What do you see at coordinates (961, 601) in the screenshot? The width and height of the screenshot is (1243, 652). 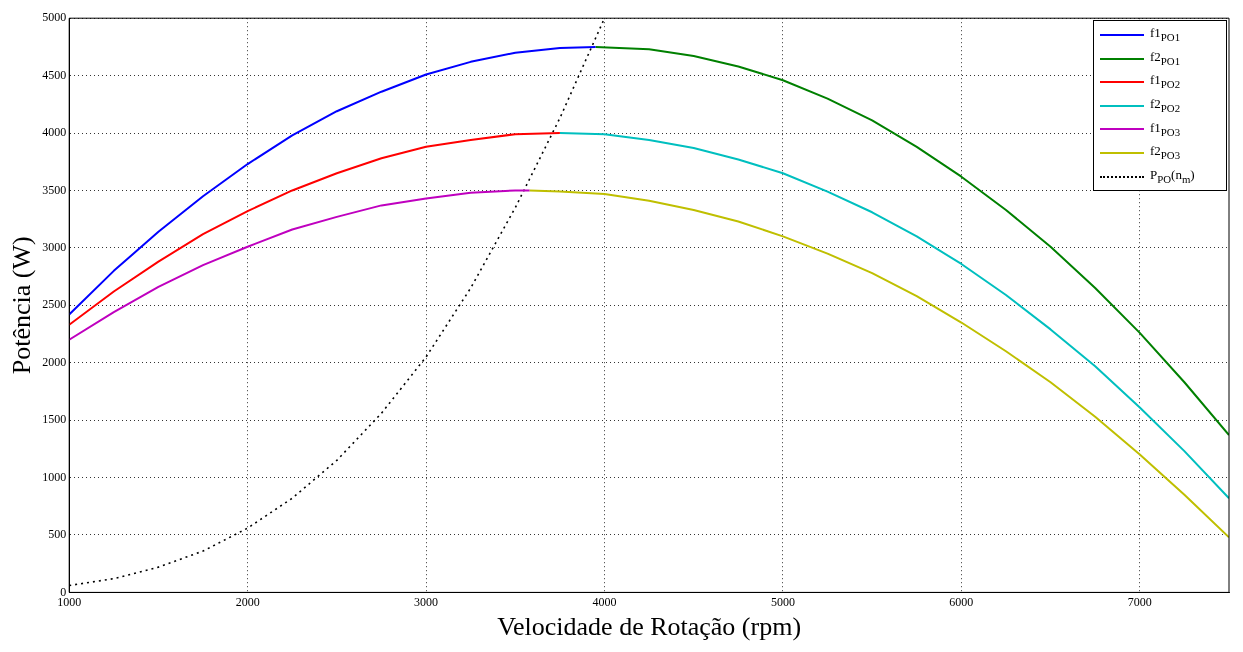 I see `x-tick-label: 6000` at bounding box center [961, 601].